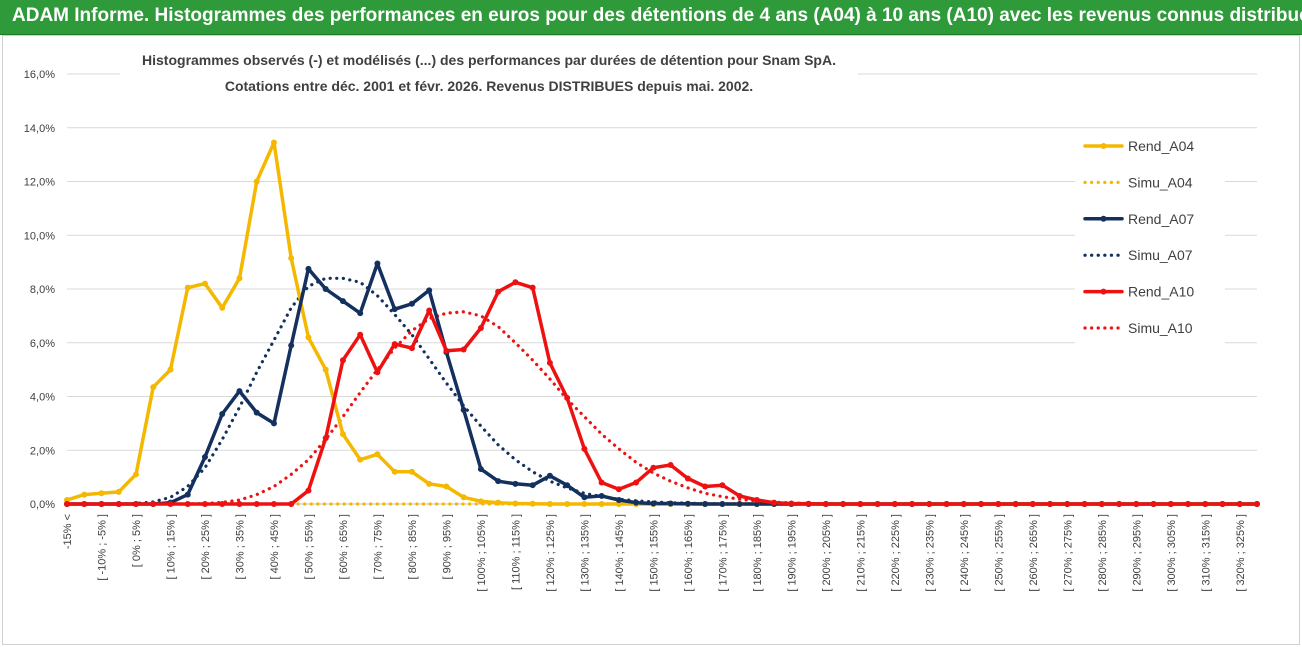 This screenshot has height=647, width=1302. What do you see at coordinates (1068, 553) in the screenshot?
I see `x-tick-label: [ 270% ; 275% ]` at bounding box center [1068, 553].